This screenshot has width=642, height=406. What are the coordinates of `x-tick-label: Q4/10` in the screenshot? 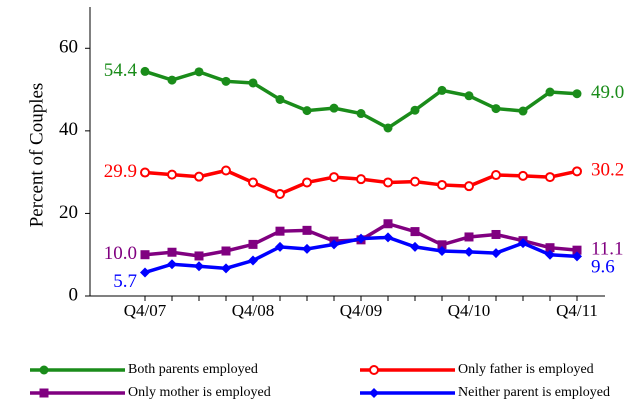 It's located at (469, 310).